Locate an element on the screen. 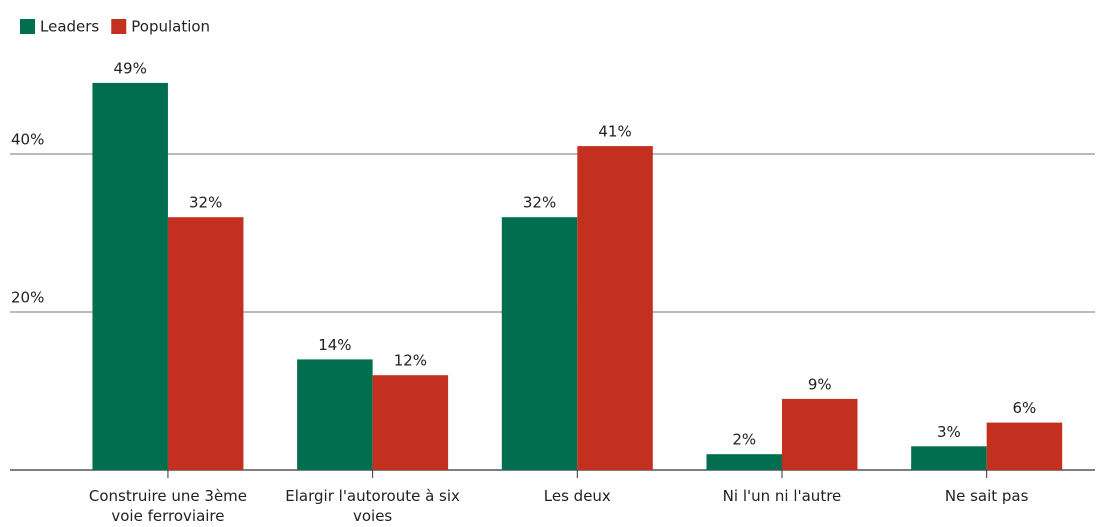 This screenshot has width=1101, height=527. y-tick-label: 40% is located at coordinates (27, 140).